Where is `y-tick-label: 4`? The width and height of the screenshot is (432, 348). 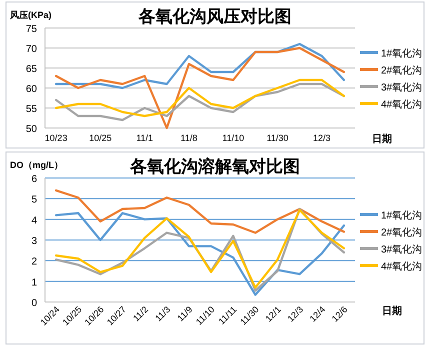 y-tick-label: 4 is located at coordinates (34, 220).